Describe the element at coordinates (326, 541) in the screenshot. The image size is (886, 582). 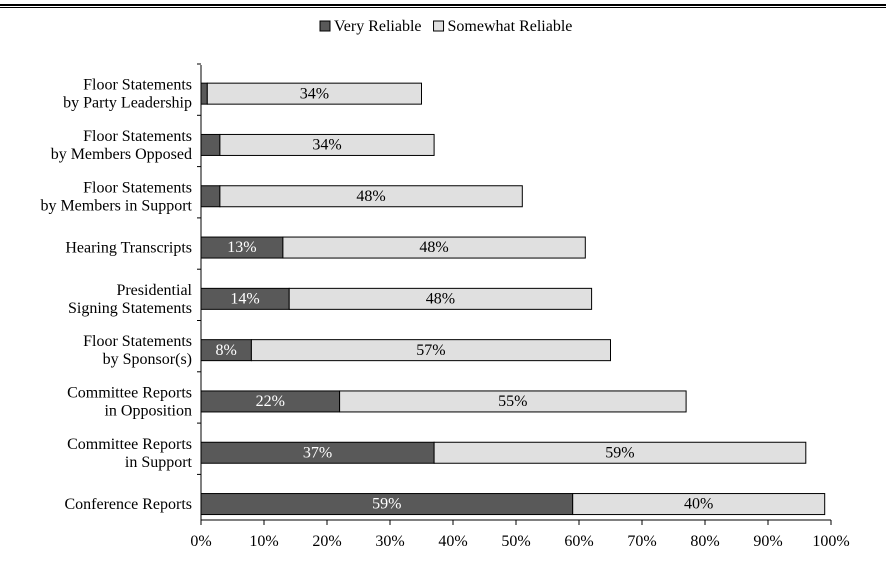
I see `x-tick-label: 20%` at that location.